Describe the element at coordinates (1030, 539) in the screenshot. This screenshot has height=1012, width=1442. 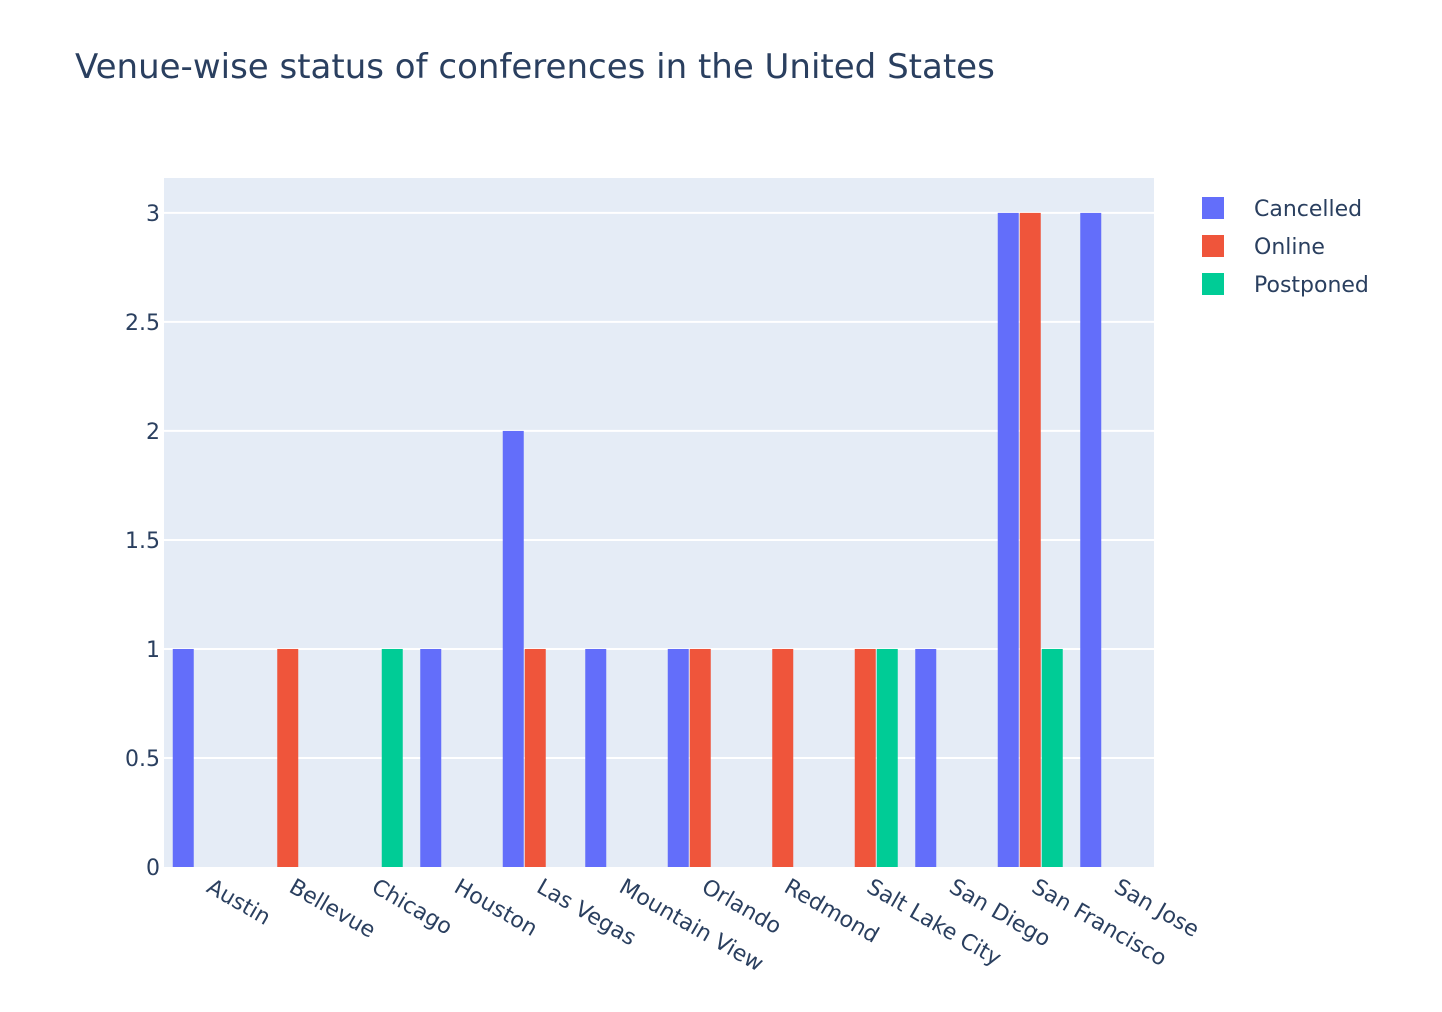
I see `bar-online-san-francisco` at that location.